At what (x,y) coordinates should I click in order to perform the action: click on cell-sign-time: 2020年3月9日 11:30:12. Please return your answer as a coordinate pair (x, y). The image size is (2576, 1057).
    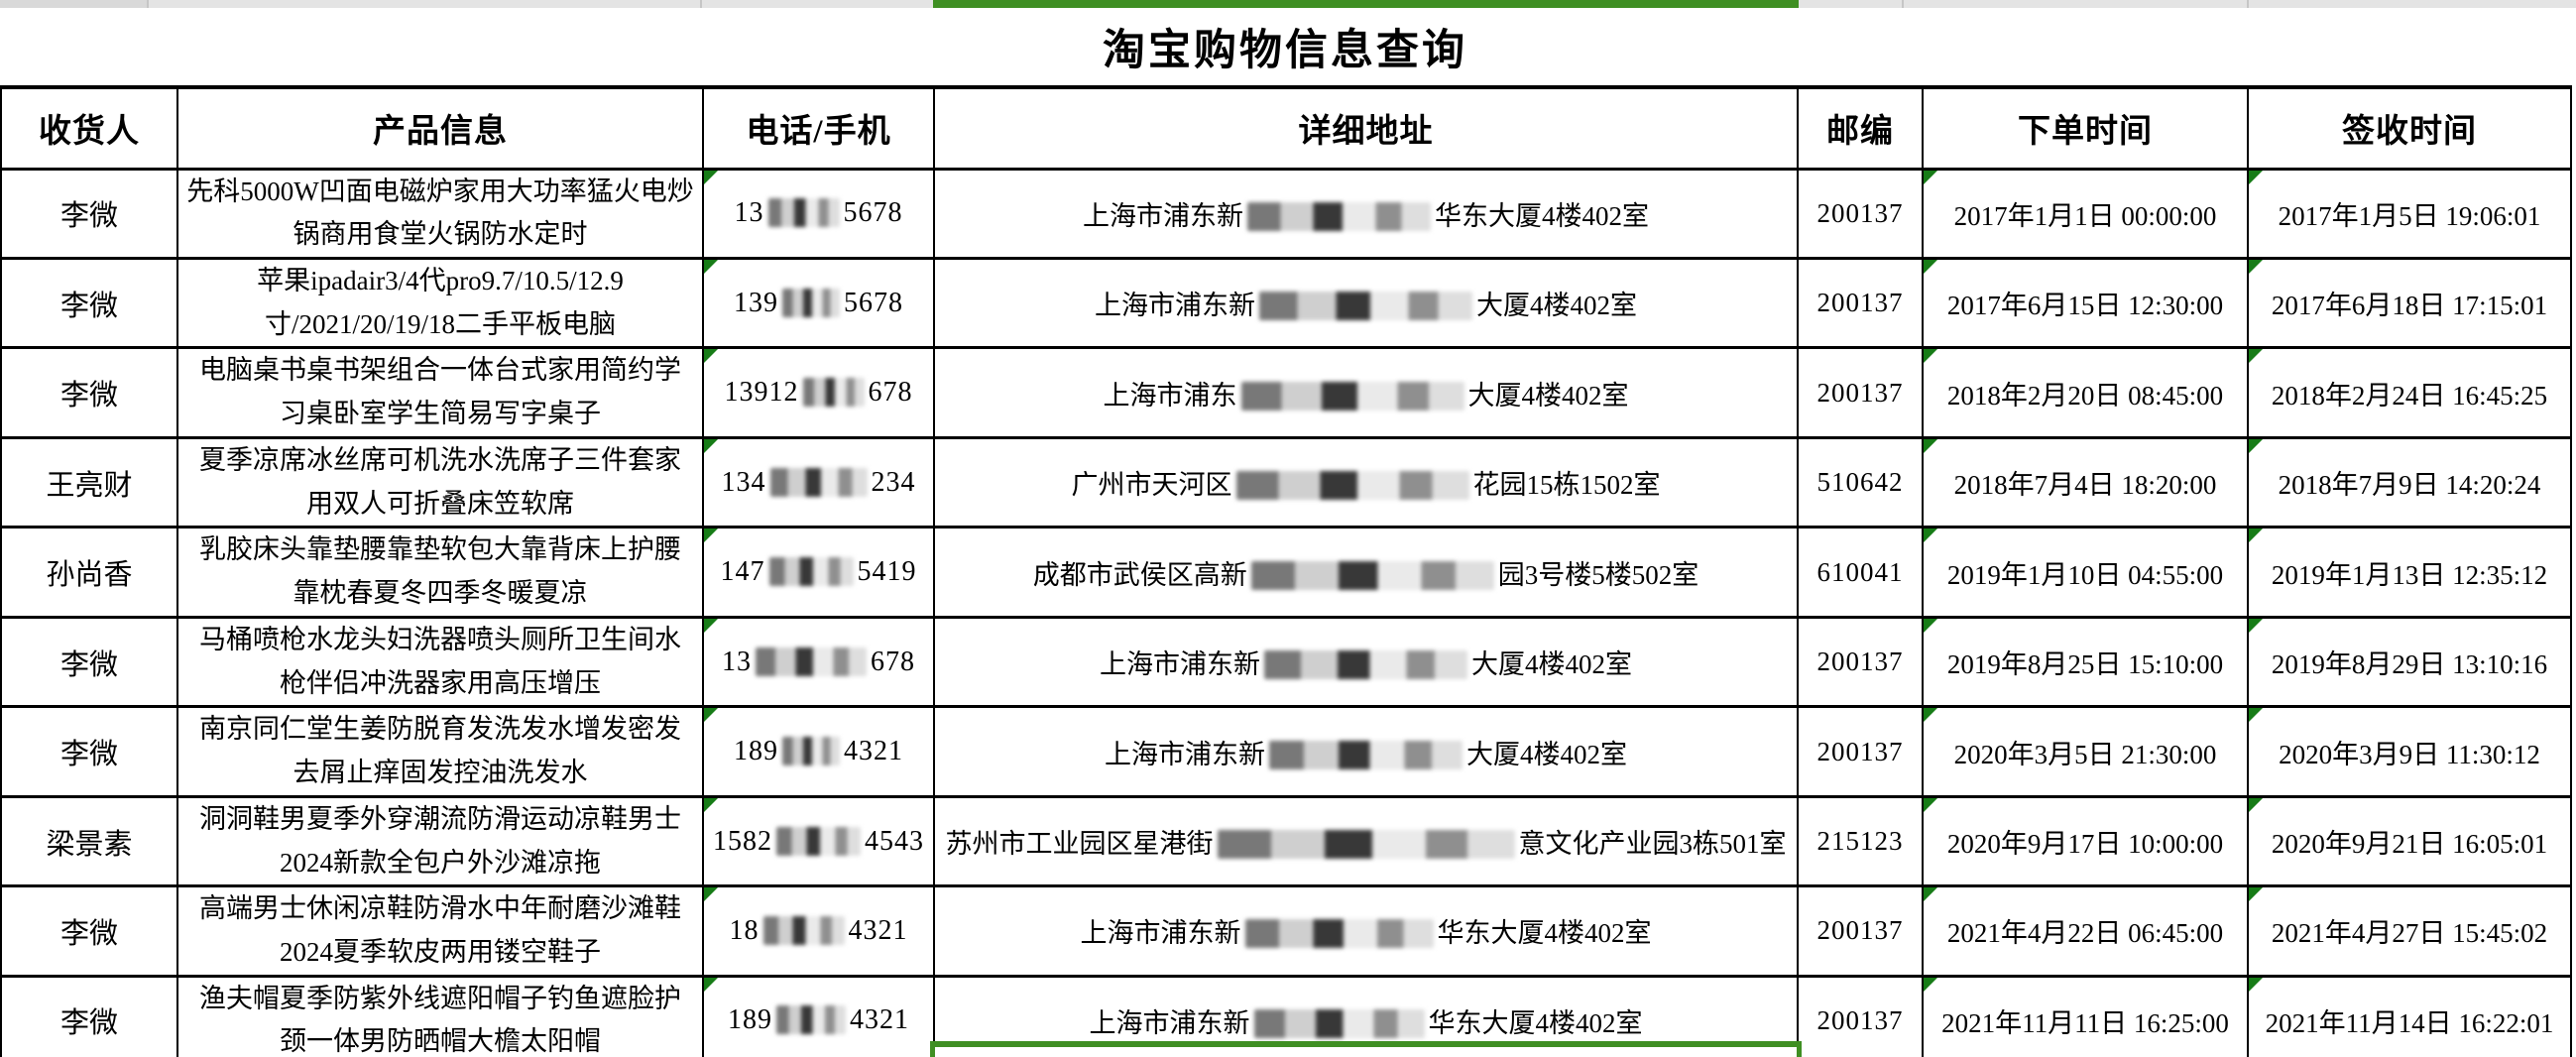
    Looking at the image, I should click on (2409, 751).